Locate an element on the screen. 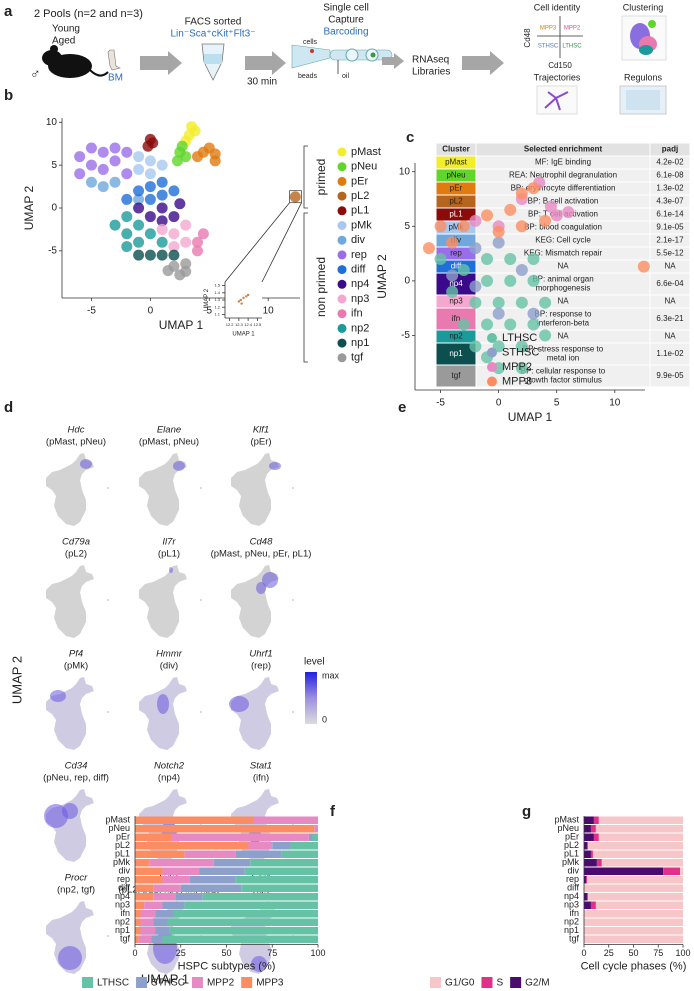 The width and height of the screenshot is (694, 991). cluster-name: pL2 is located at coordinates (456, 201).